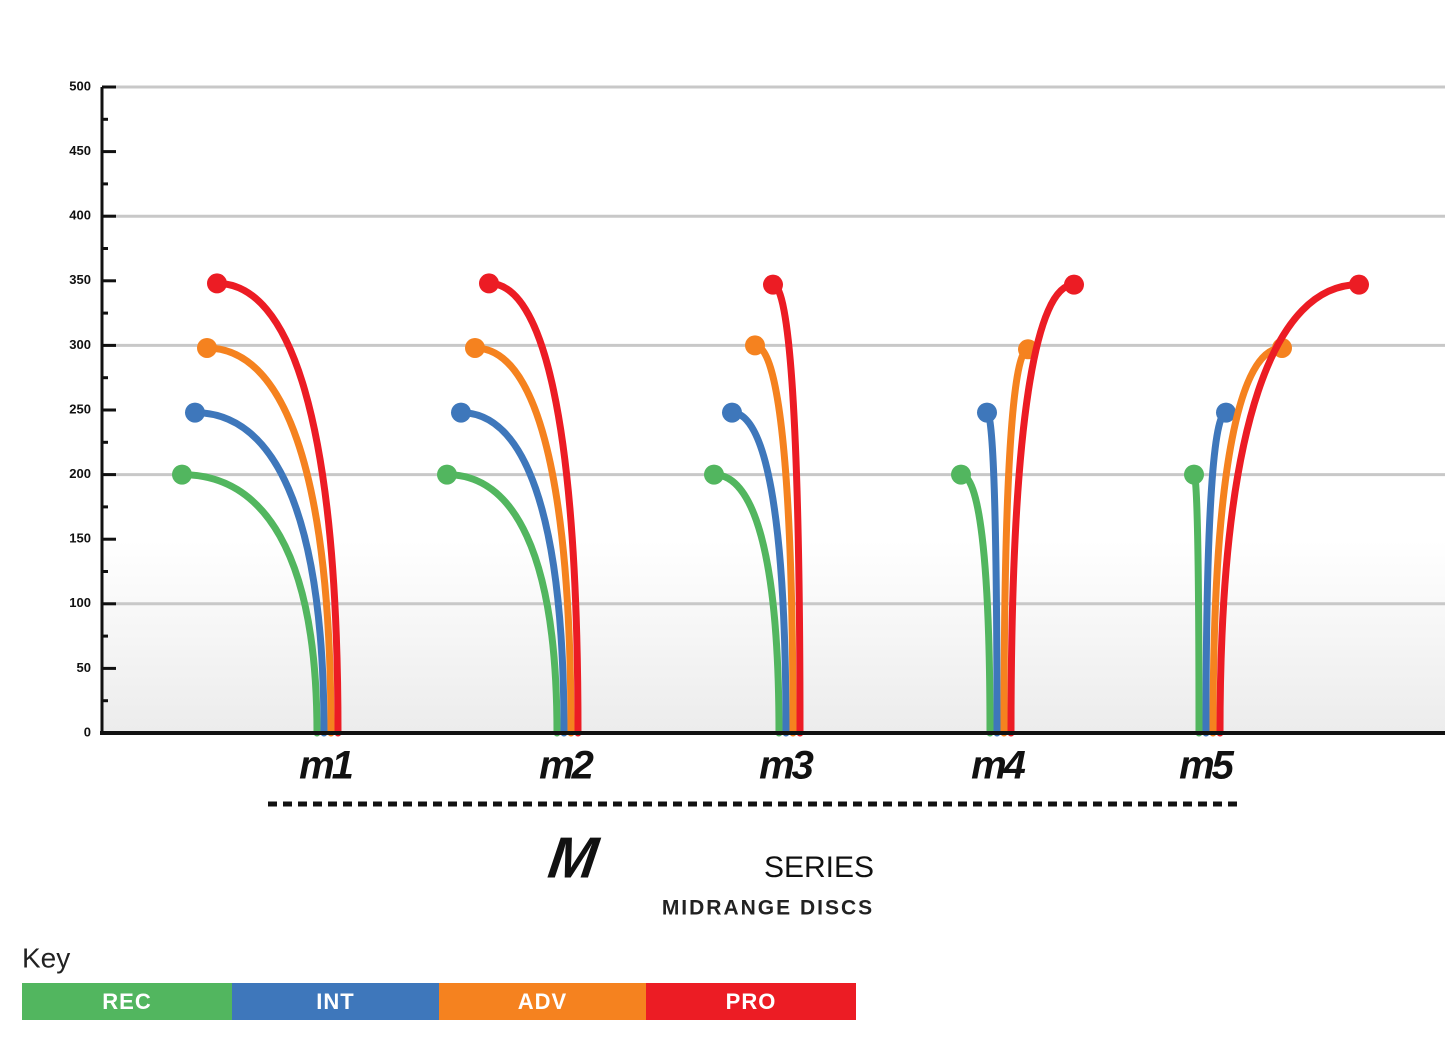  I want to click on x-tick-label: m5, so click(1207, 766).